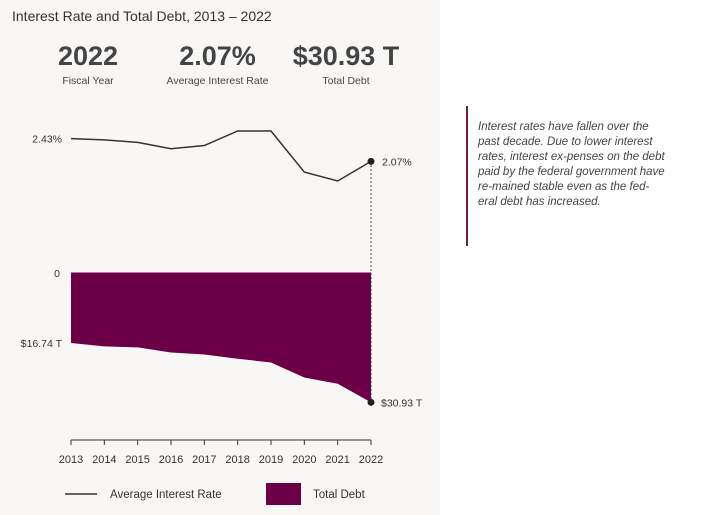 This screenshot has width=703, height=515. I want to click on x-tick-label: 2018, so click(237, 460).